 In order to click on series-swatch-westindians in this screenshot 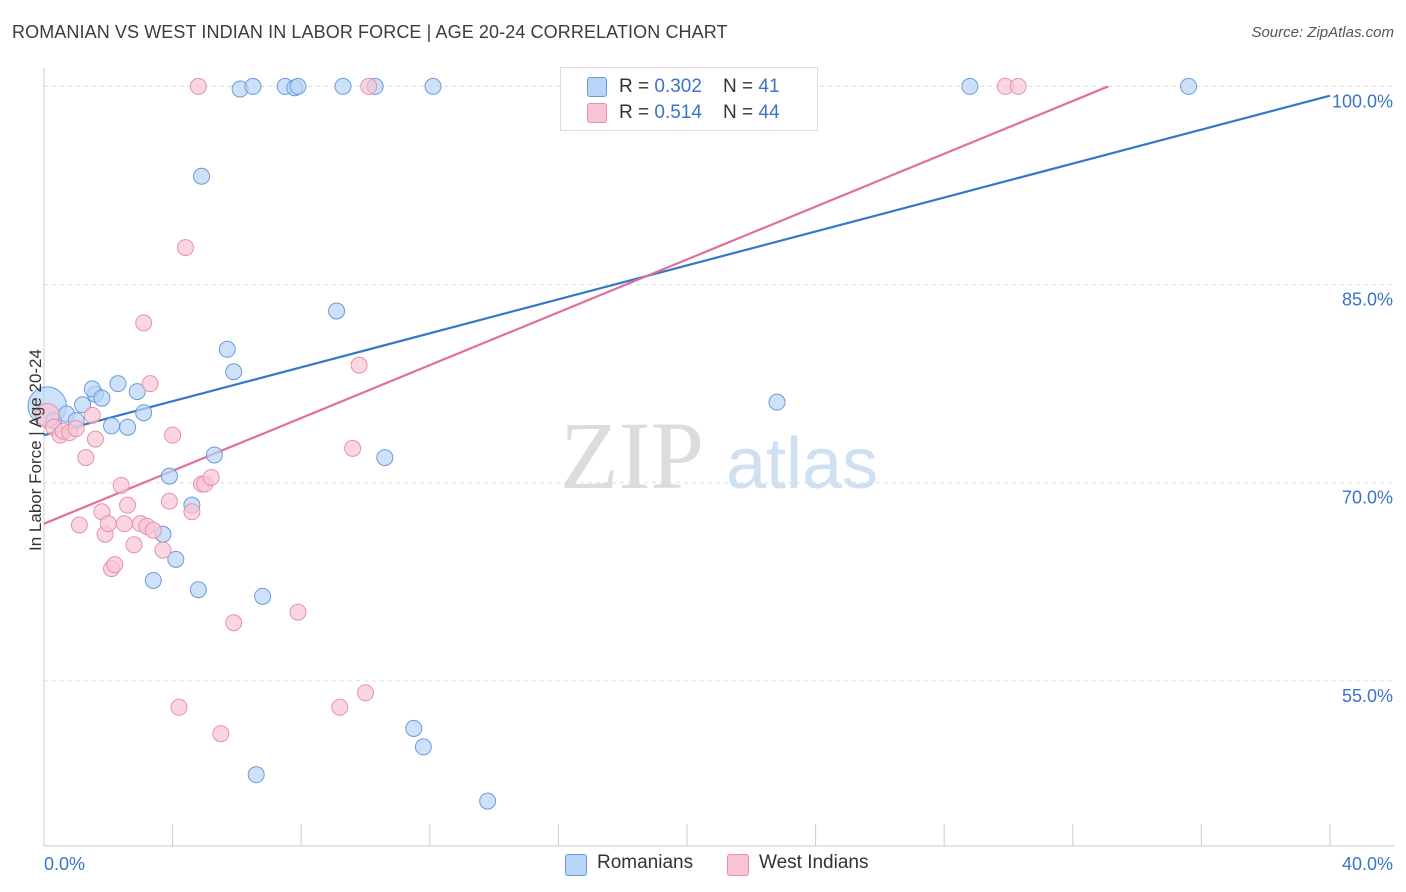, I will do `click(738, 865)`.